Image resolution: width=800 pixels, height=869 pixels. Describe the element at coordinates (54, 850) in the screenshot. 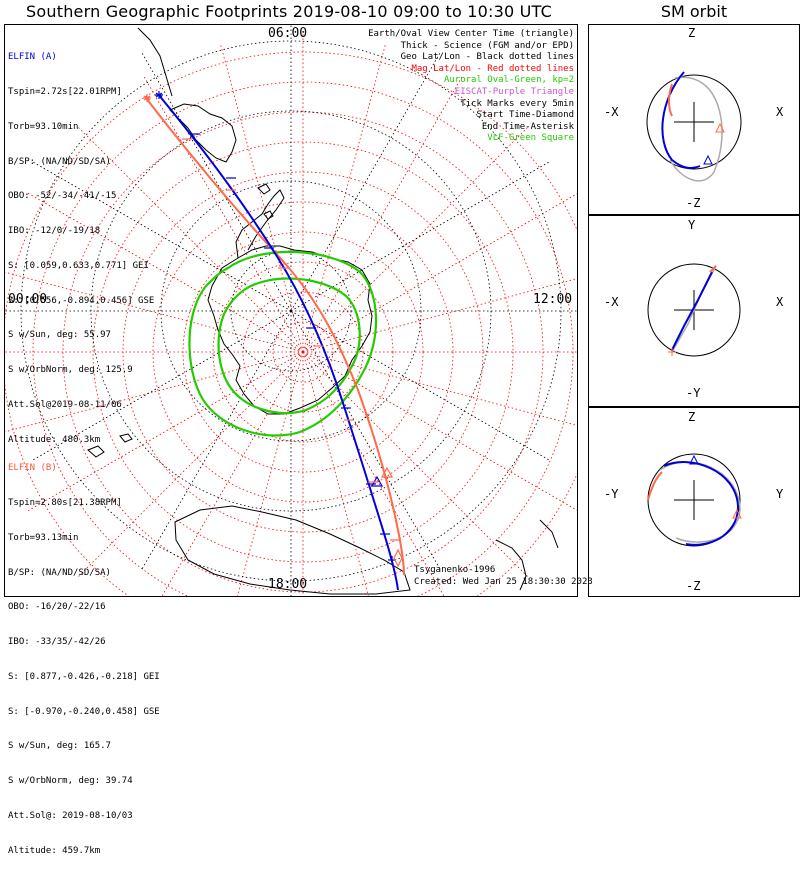

I see `elfin-b-line: Altitude: 459.7km` at that location.